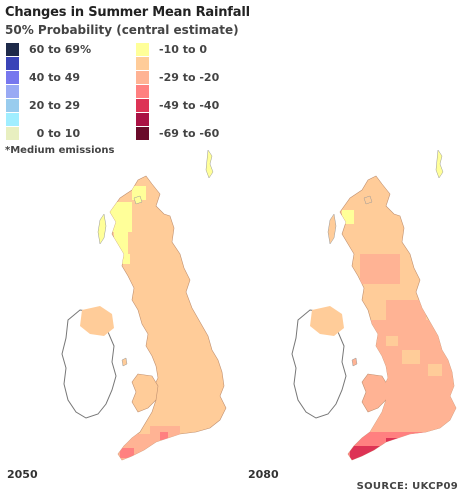 The height and width of the screenshot is (495, 466). Describe the element at coordinates (189, 77) in the screenshot. I see `legend-label: -29 to -20` at that location.